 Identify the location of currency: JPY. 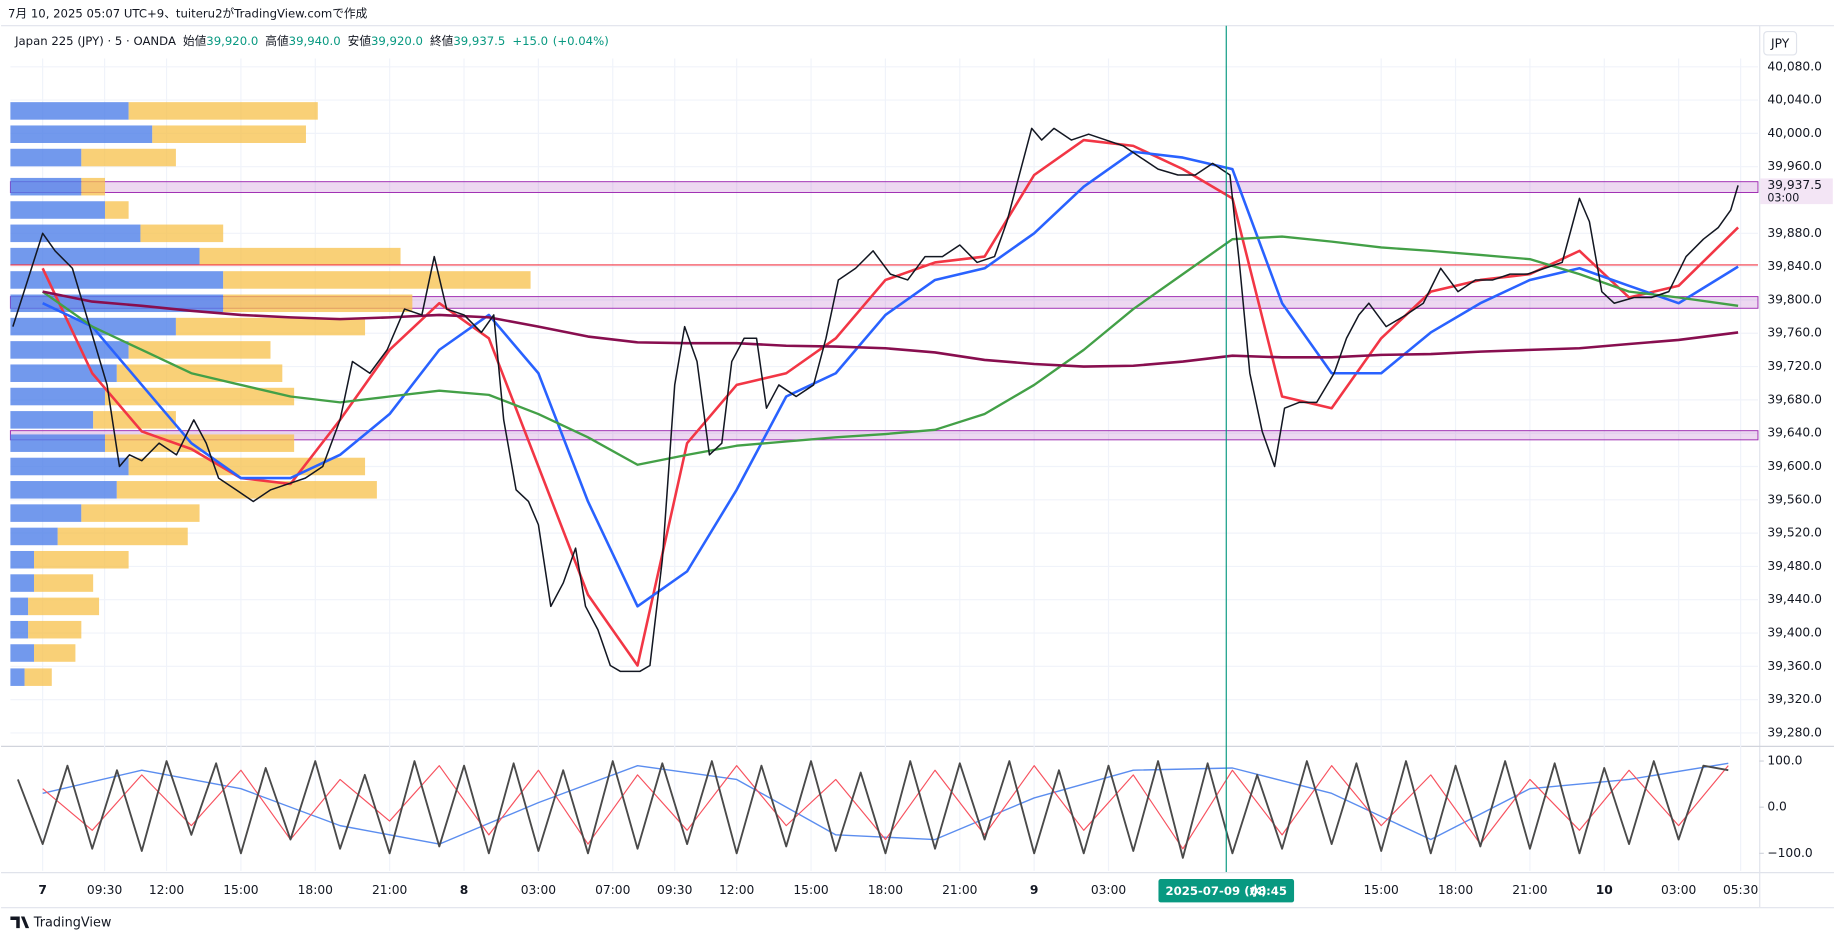
(1780, 43).